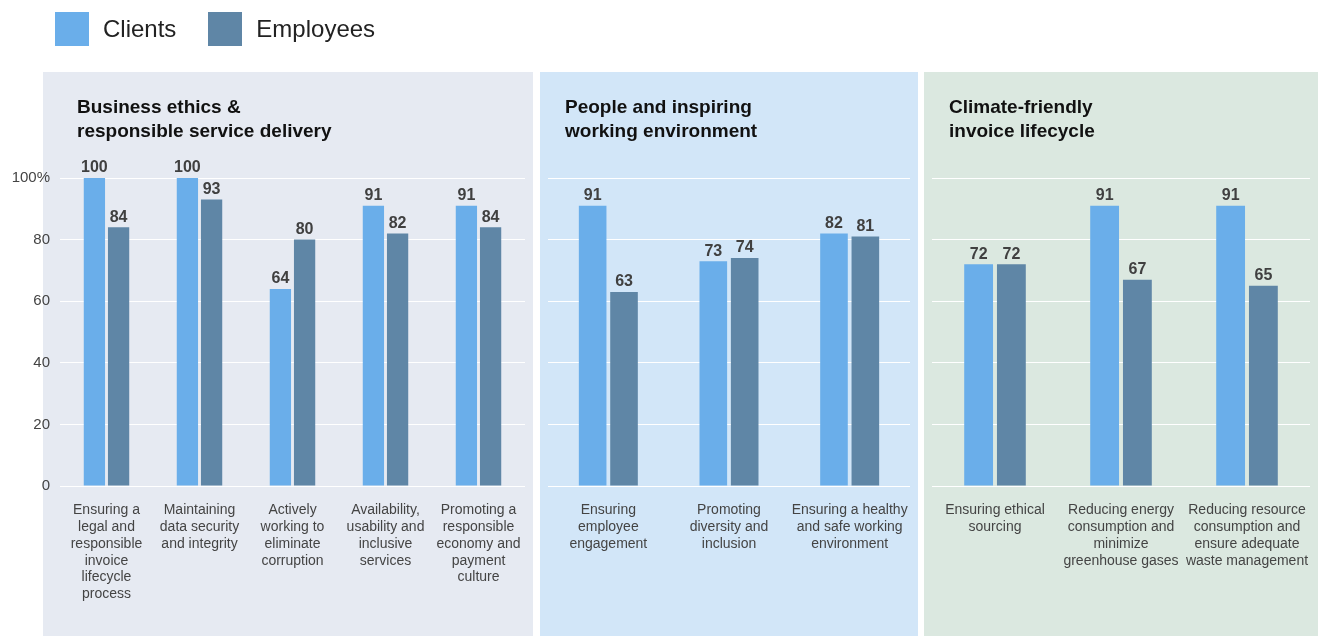 The width and height of the screenshot is (1318, 636). What do you see at coordinates (1121, 534) in the screenshot?
I see `x-tick-label: Reducing energy consumption and minimize greenhouse gases` at bounding box center [1121, 534].